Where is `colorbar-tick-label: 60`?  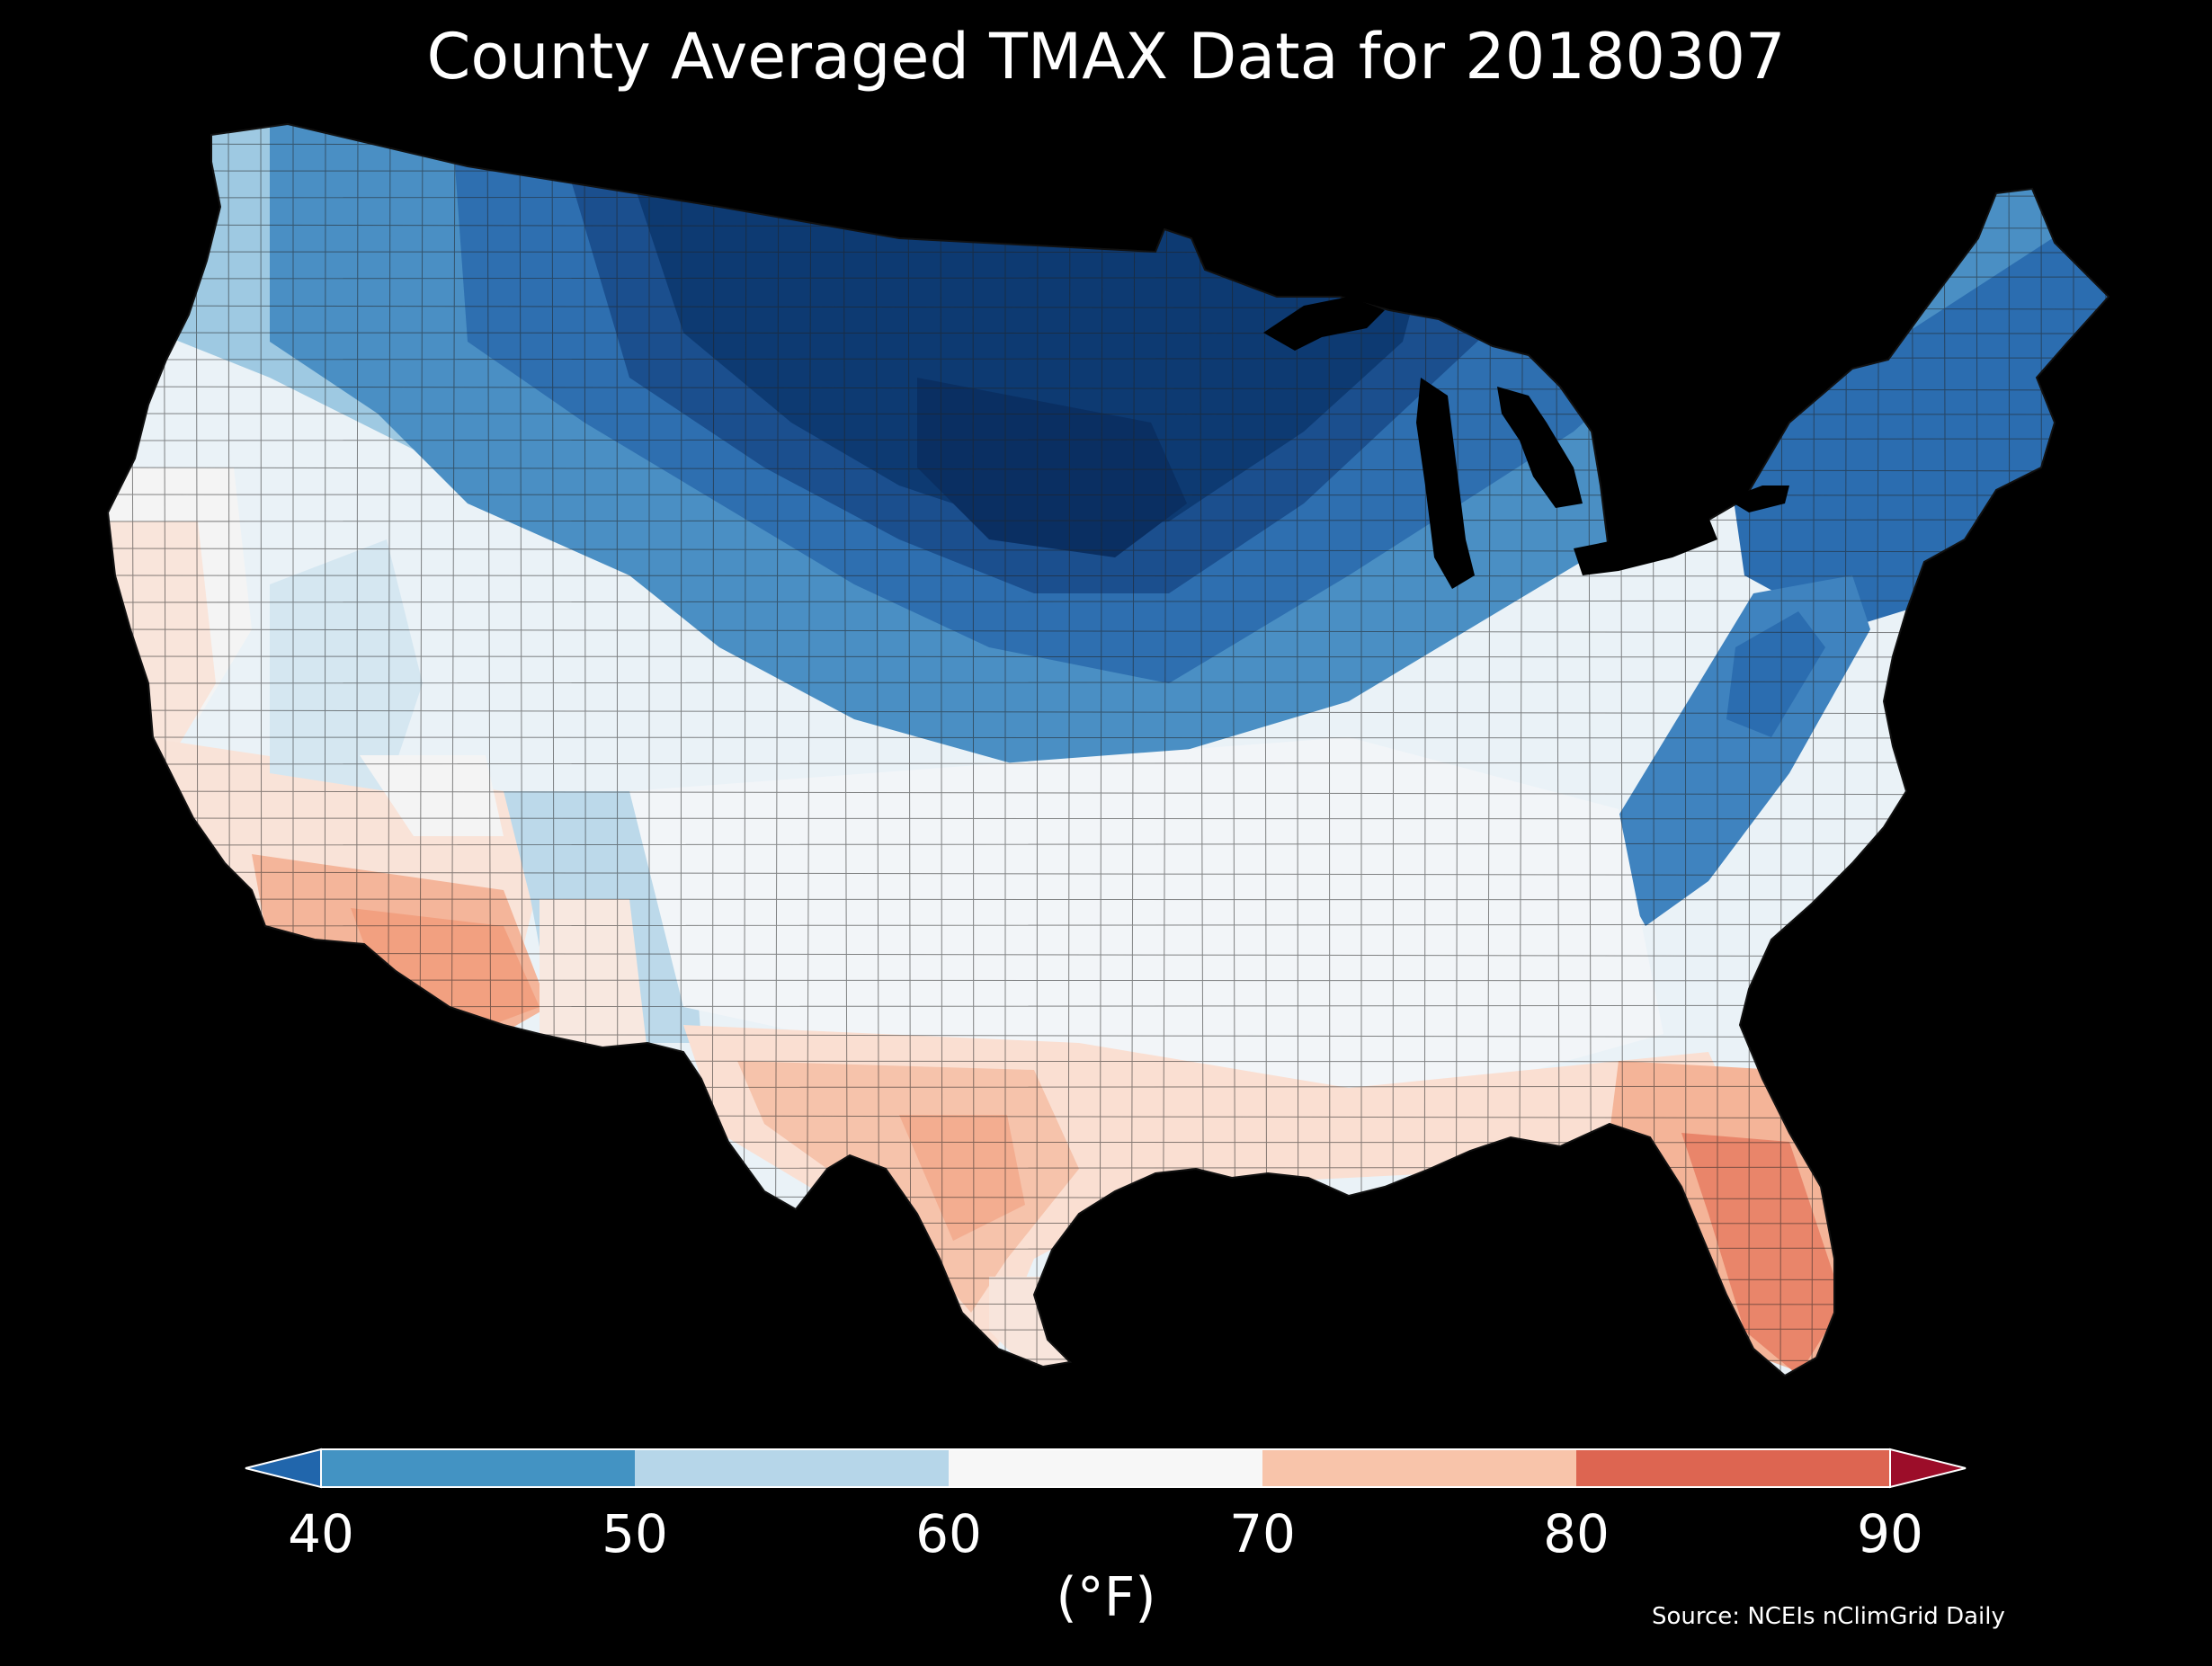
colorbar-tick-label: 60 is located at coordinates (948, 1533).